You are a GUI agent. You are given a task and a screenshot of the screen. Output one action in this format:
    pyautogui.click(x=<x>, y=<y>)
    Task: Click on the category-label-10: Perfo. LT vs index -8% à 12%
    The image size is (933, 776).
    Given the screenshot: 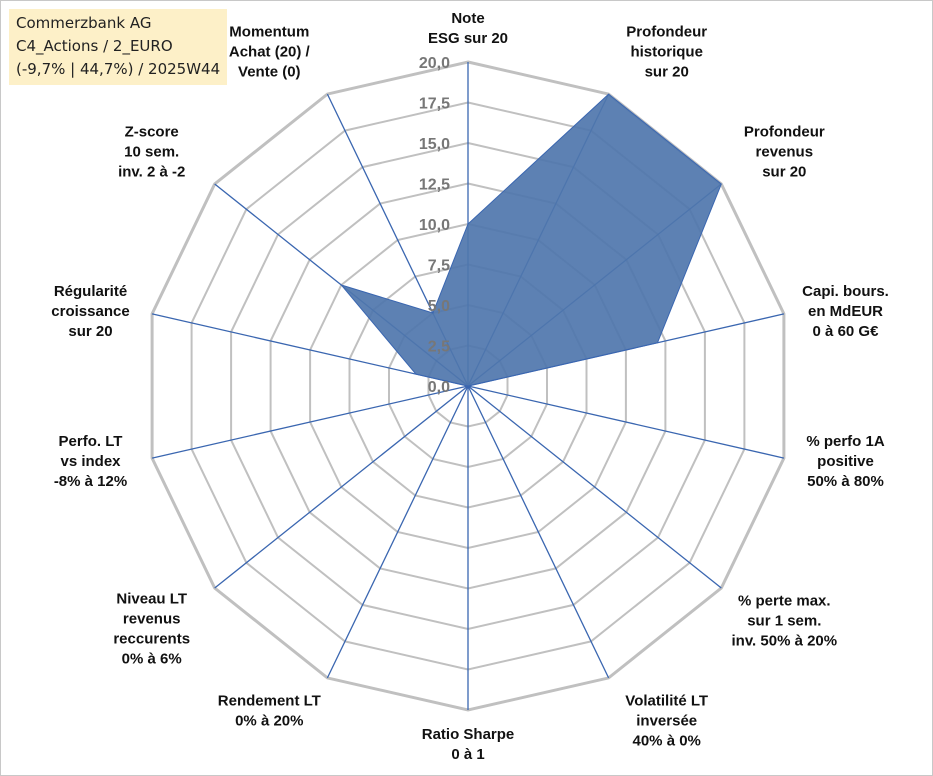 What is the action you would take?
    pyautogui.click(x=90, y=461)
    